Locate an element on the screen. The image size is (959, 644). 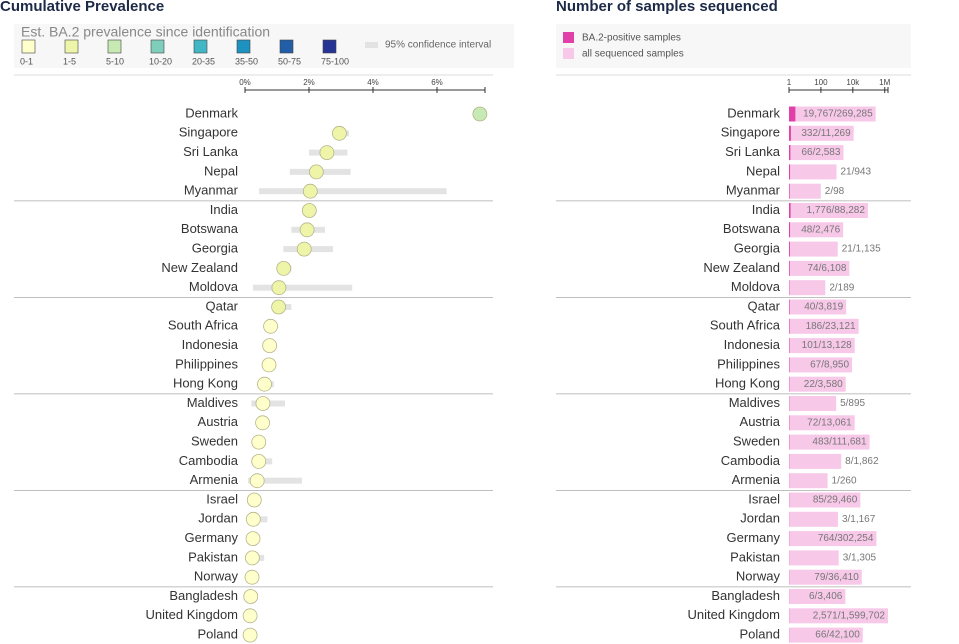
data-label: 1,776/88,282 is located at coordinates (836, 210).